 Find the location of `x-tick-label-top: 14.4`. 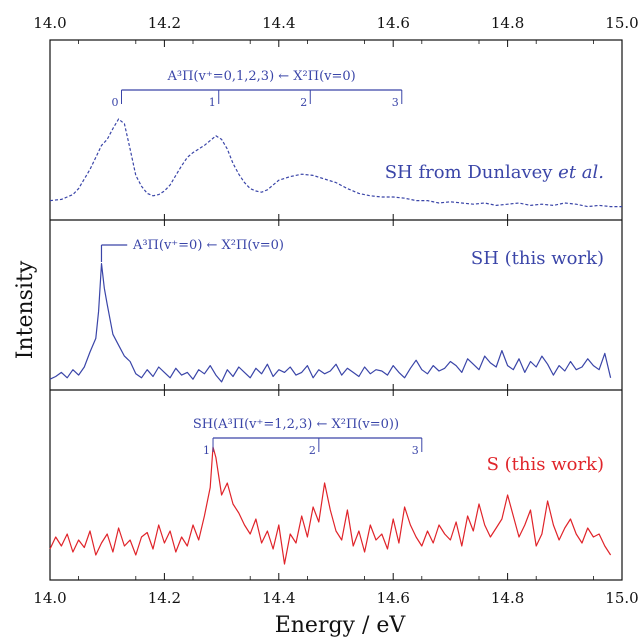

x-tick-label-top: 14.4 is located at coordinates (278, 23).